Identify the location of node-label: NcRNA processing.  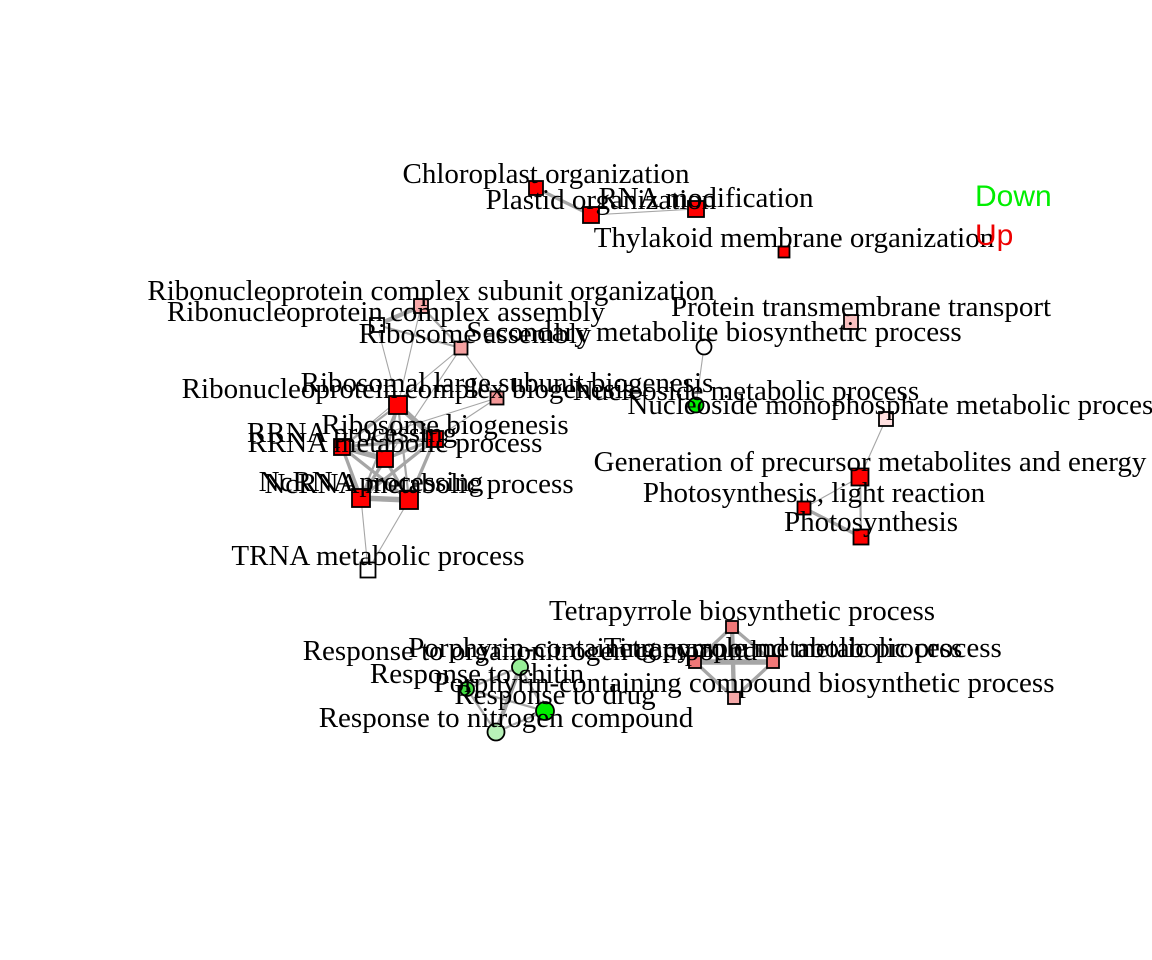
(371, 482).